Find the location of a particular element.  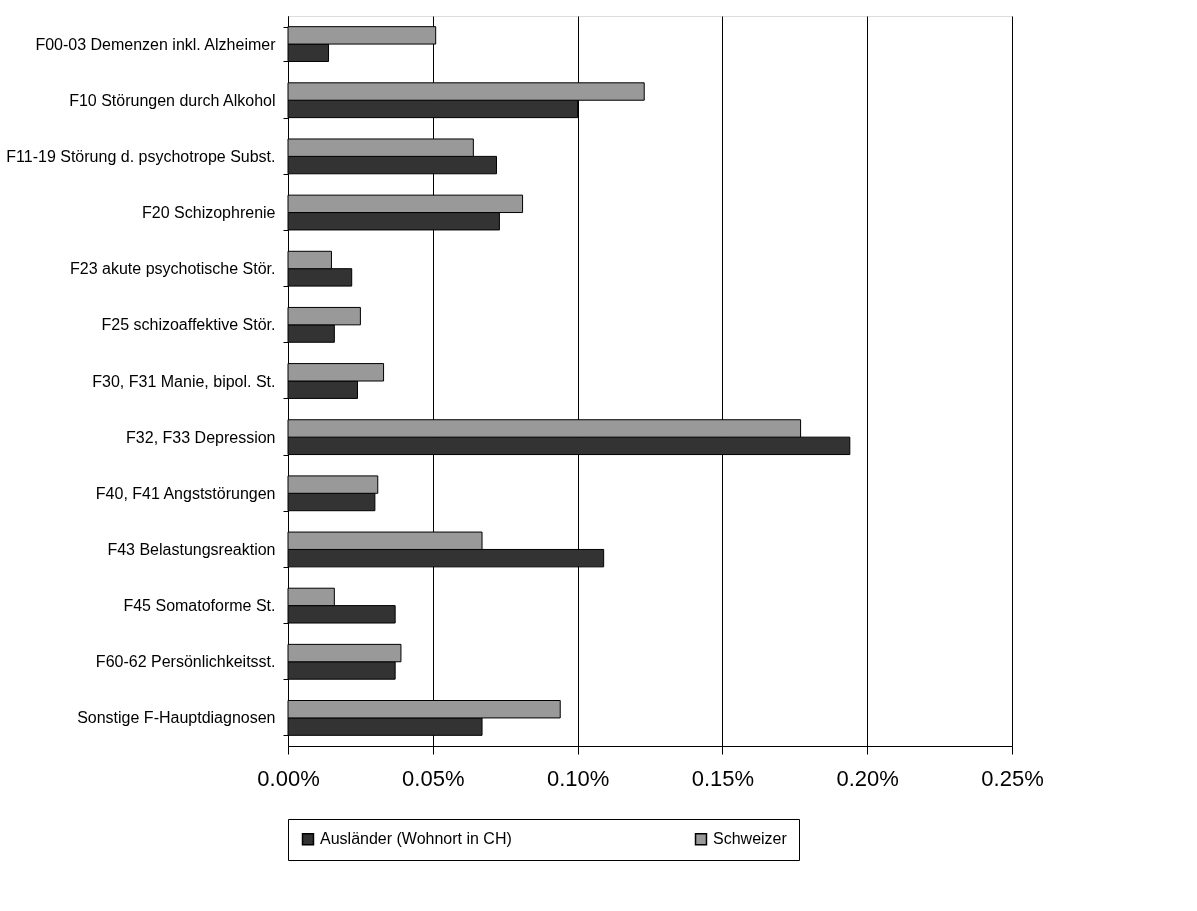

y-tick-label: F00-03 Demenzen inkl. Alzheimer is located at coordinates (156, 44).